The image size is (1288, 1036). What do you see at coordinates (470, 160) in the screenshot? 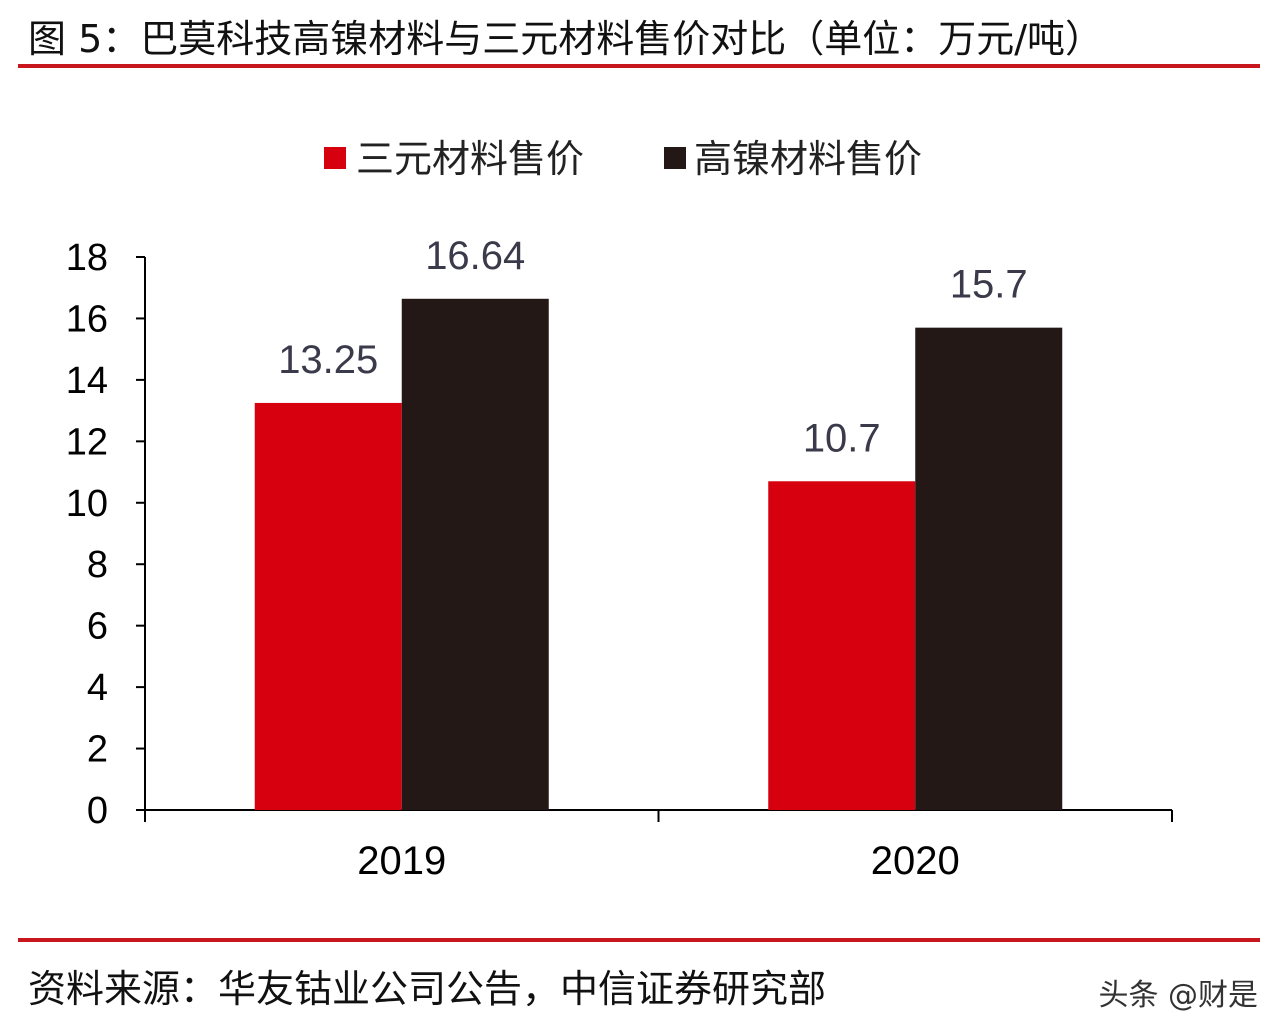
I see `legend-label-0: 三元材料售价` at bounding box center [470, 160].